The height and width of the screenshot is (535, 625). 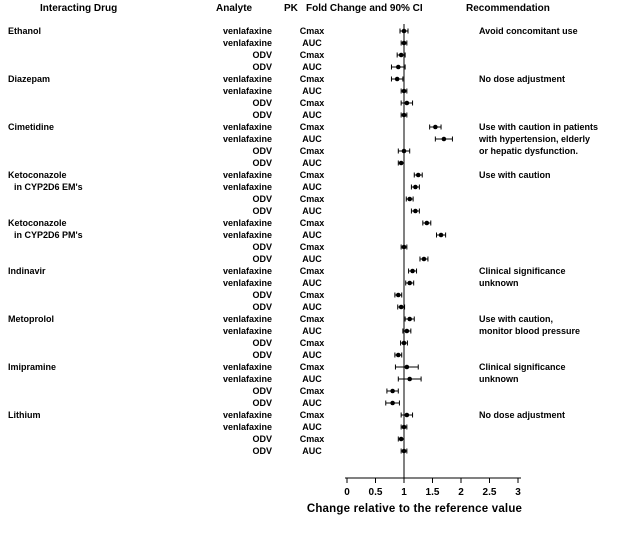 I want to click on recommendation-text: Clinical significance, so click(x=522, y=271).